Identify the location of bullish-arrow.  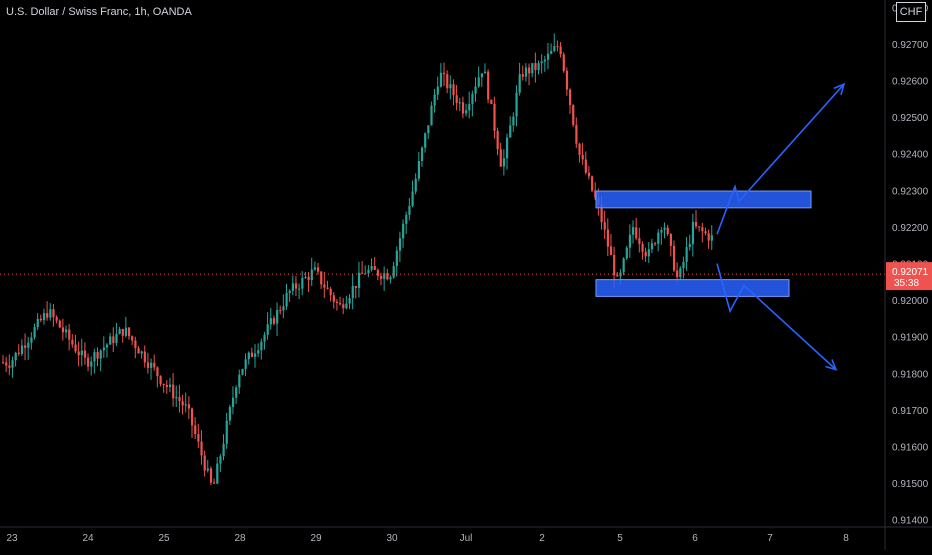
(780, 159).